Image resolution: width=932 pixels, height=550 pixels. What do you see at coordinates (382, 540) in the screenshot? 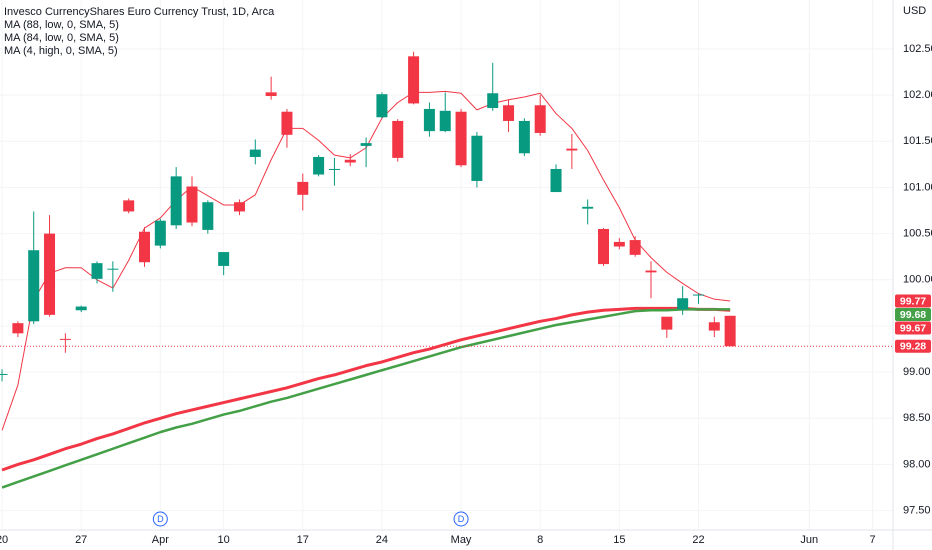
I see `x-tick-label: 24` at bounding box center [382, 540].